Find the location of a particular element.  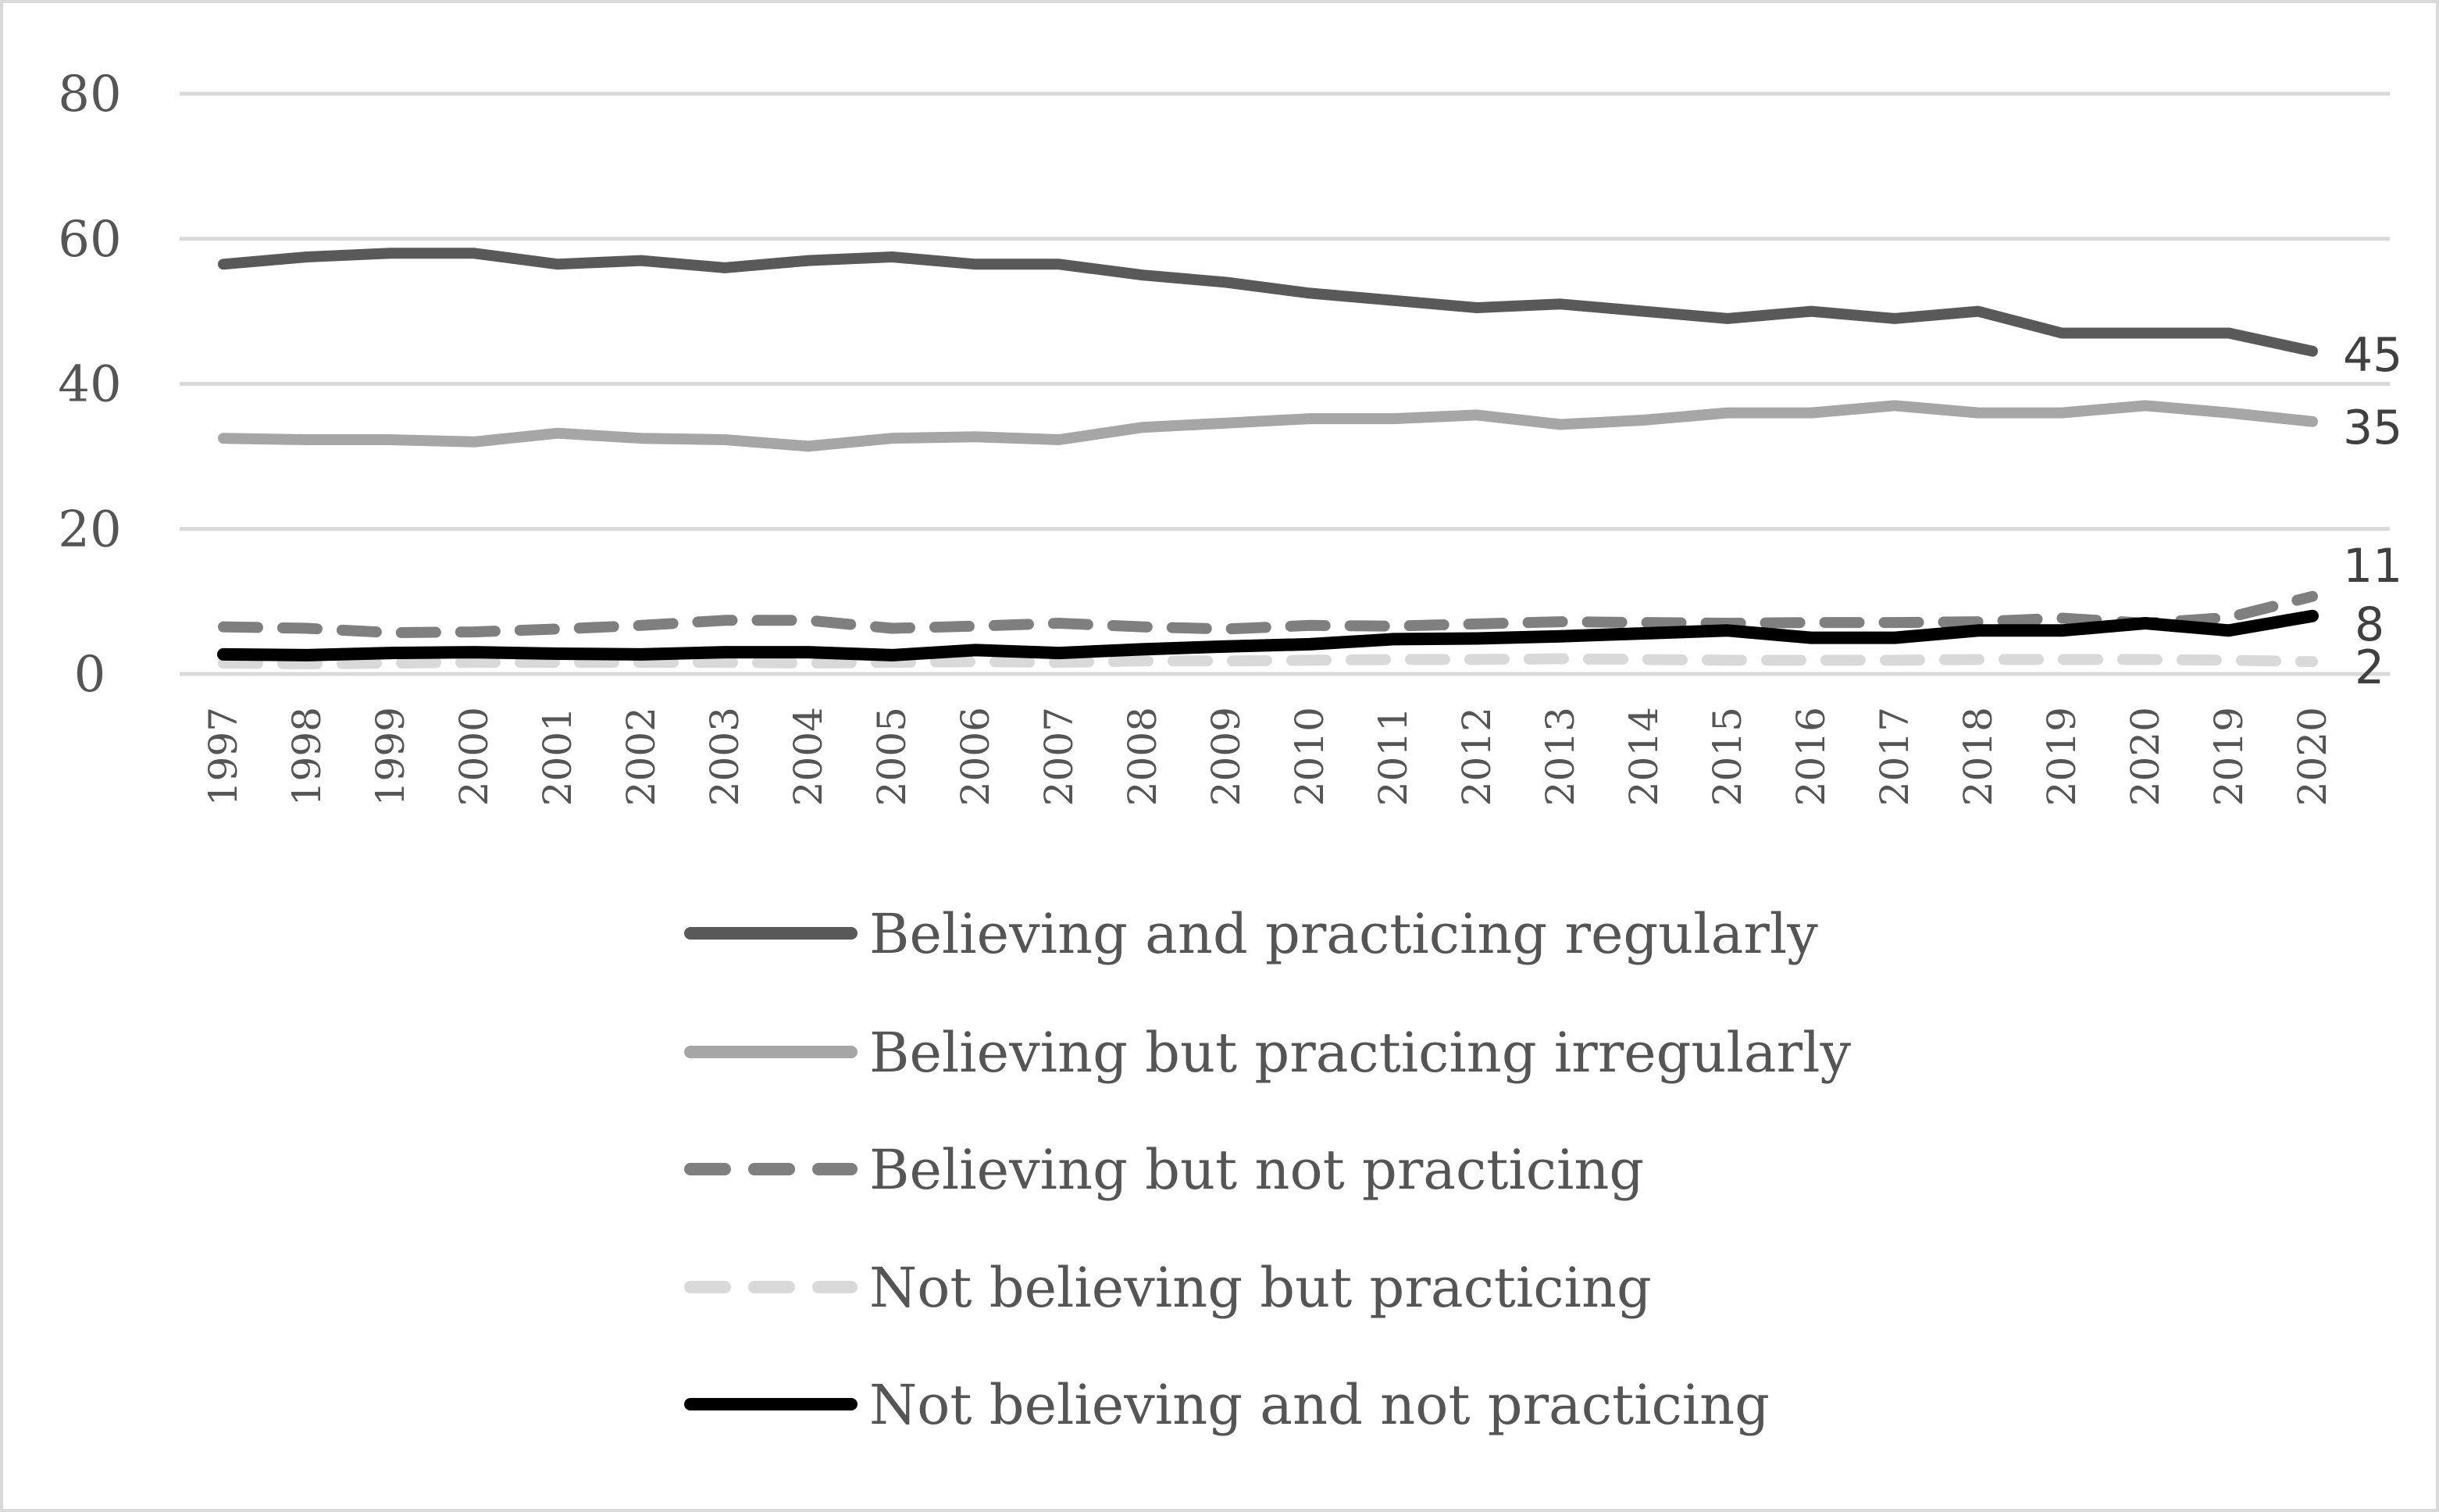

x-tick-label: 2003 is located at coordinates (724, 756).